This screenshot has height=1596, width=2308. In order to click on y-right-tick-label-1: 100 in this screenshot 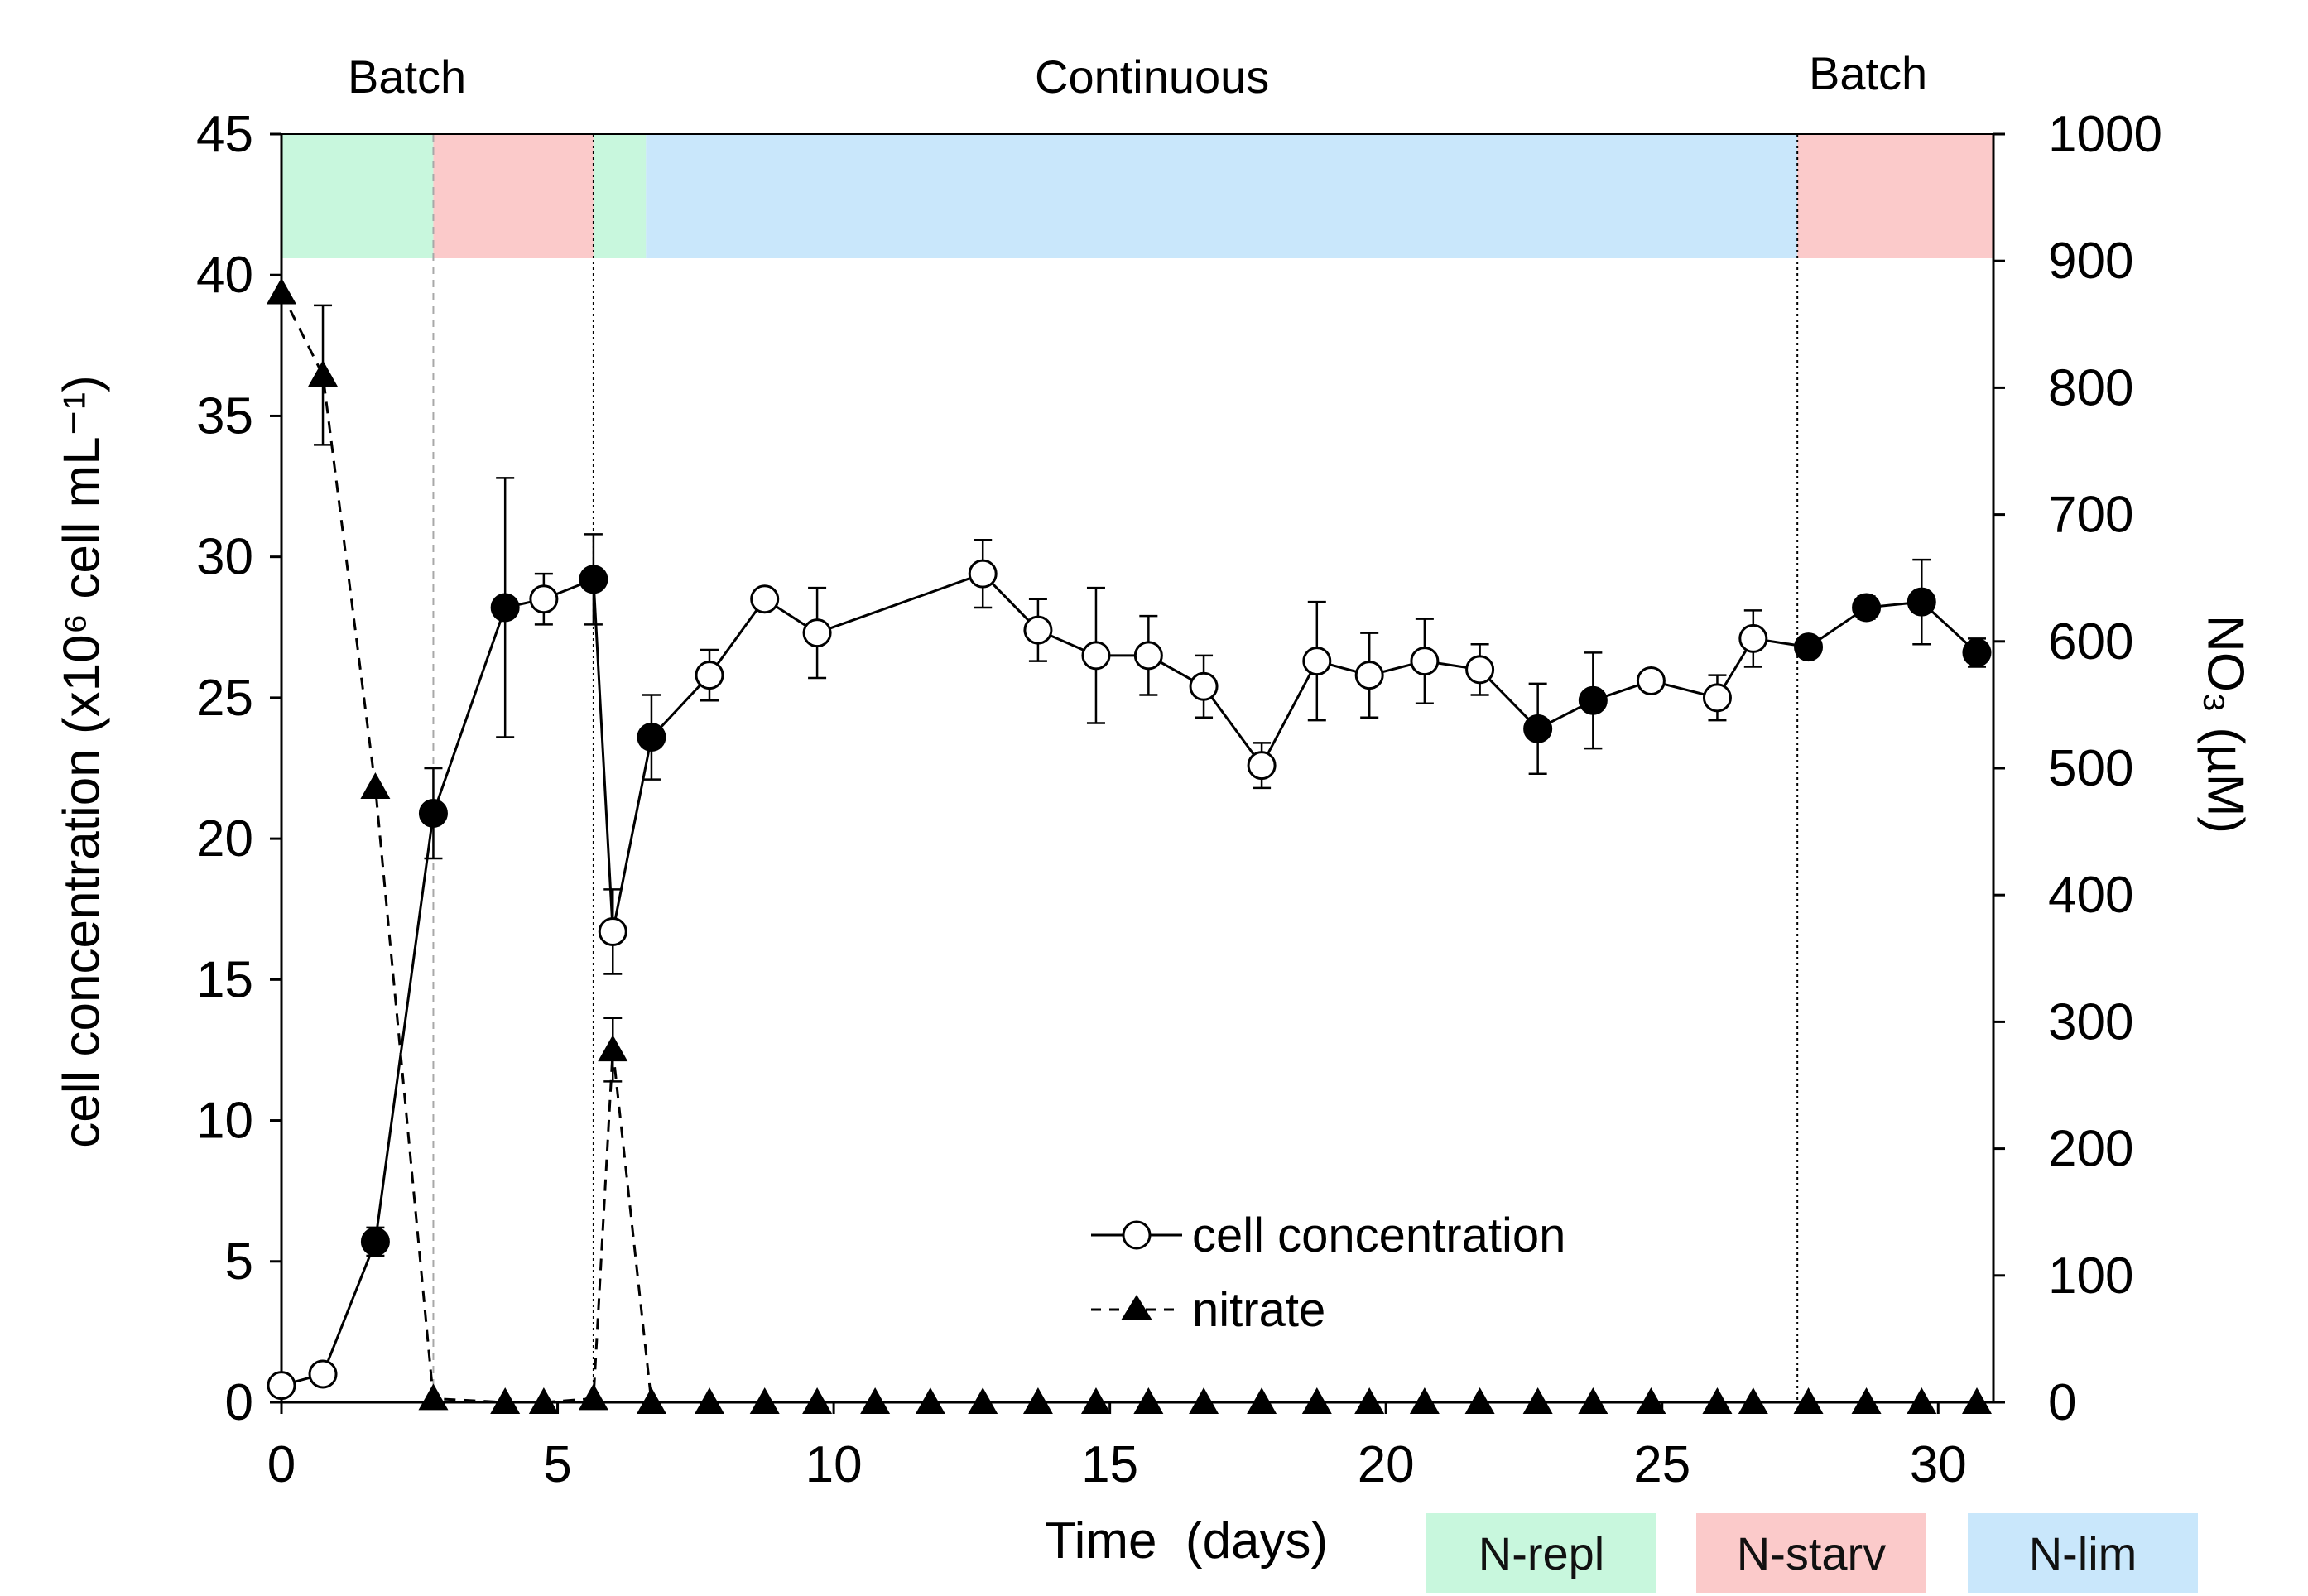, I will do `click(2090, 1276)`.